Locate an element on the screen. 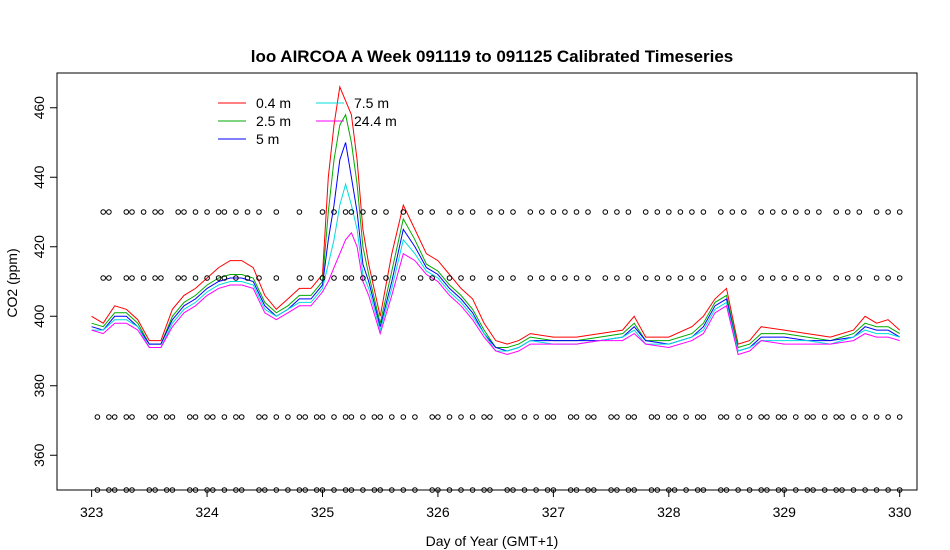  x-axis-label: Day of Year (GMT+1) is located at coordinates (492, 541).